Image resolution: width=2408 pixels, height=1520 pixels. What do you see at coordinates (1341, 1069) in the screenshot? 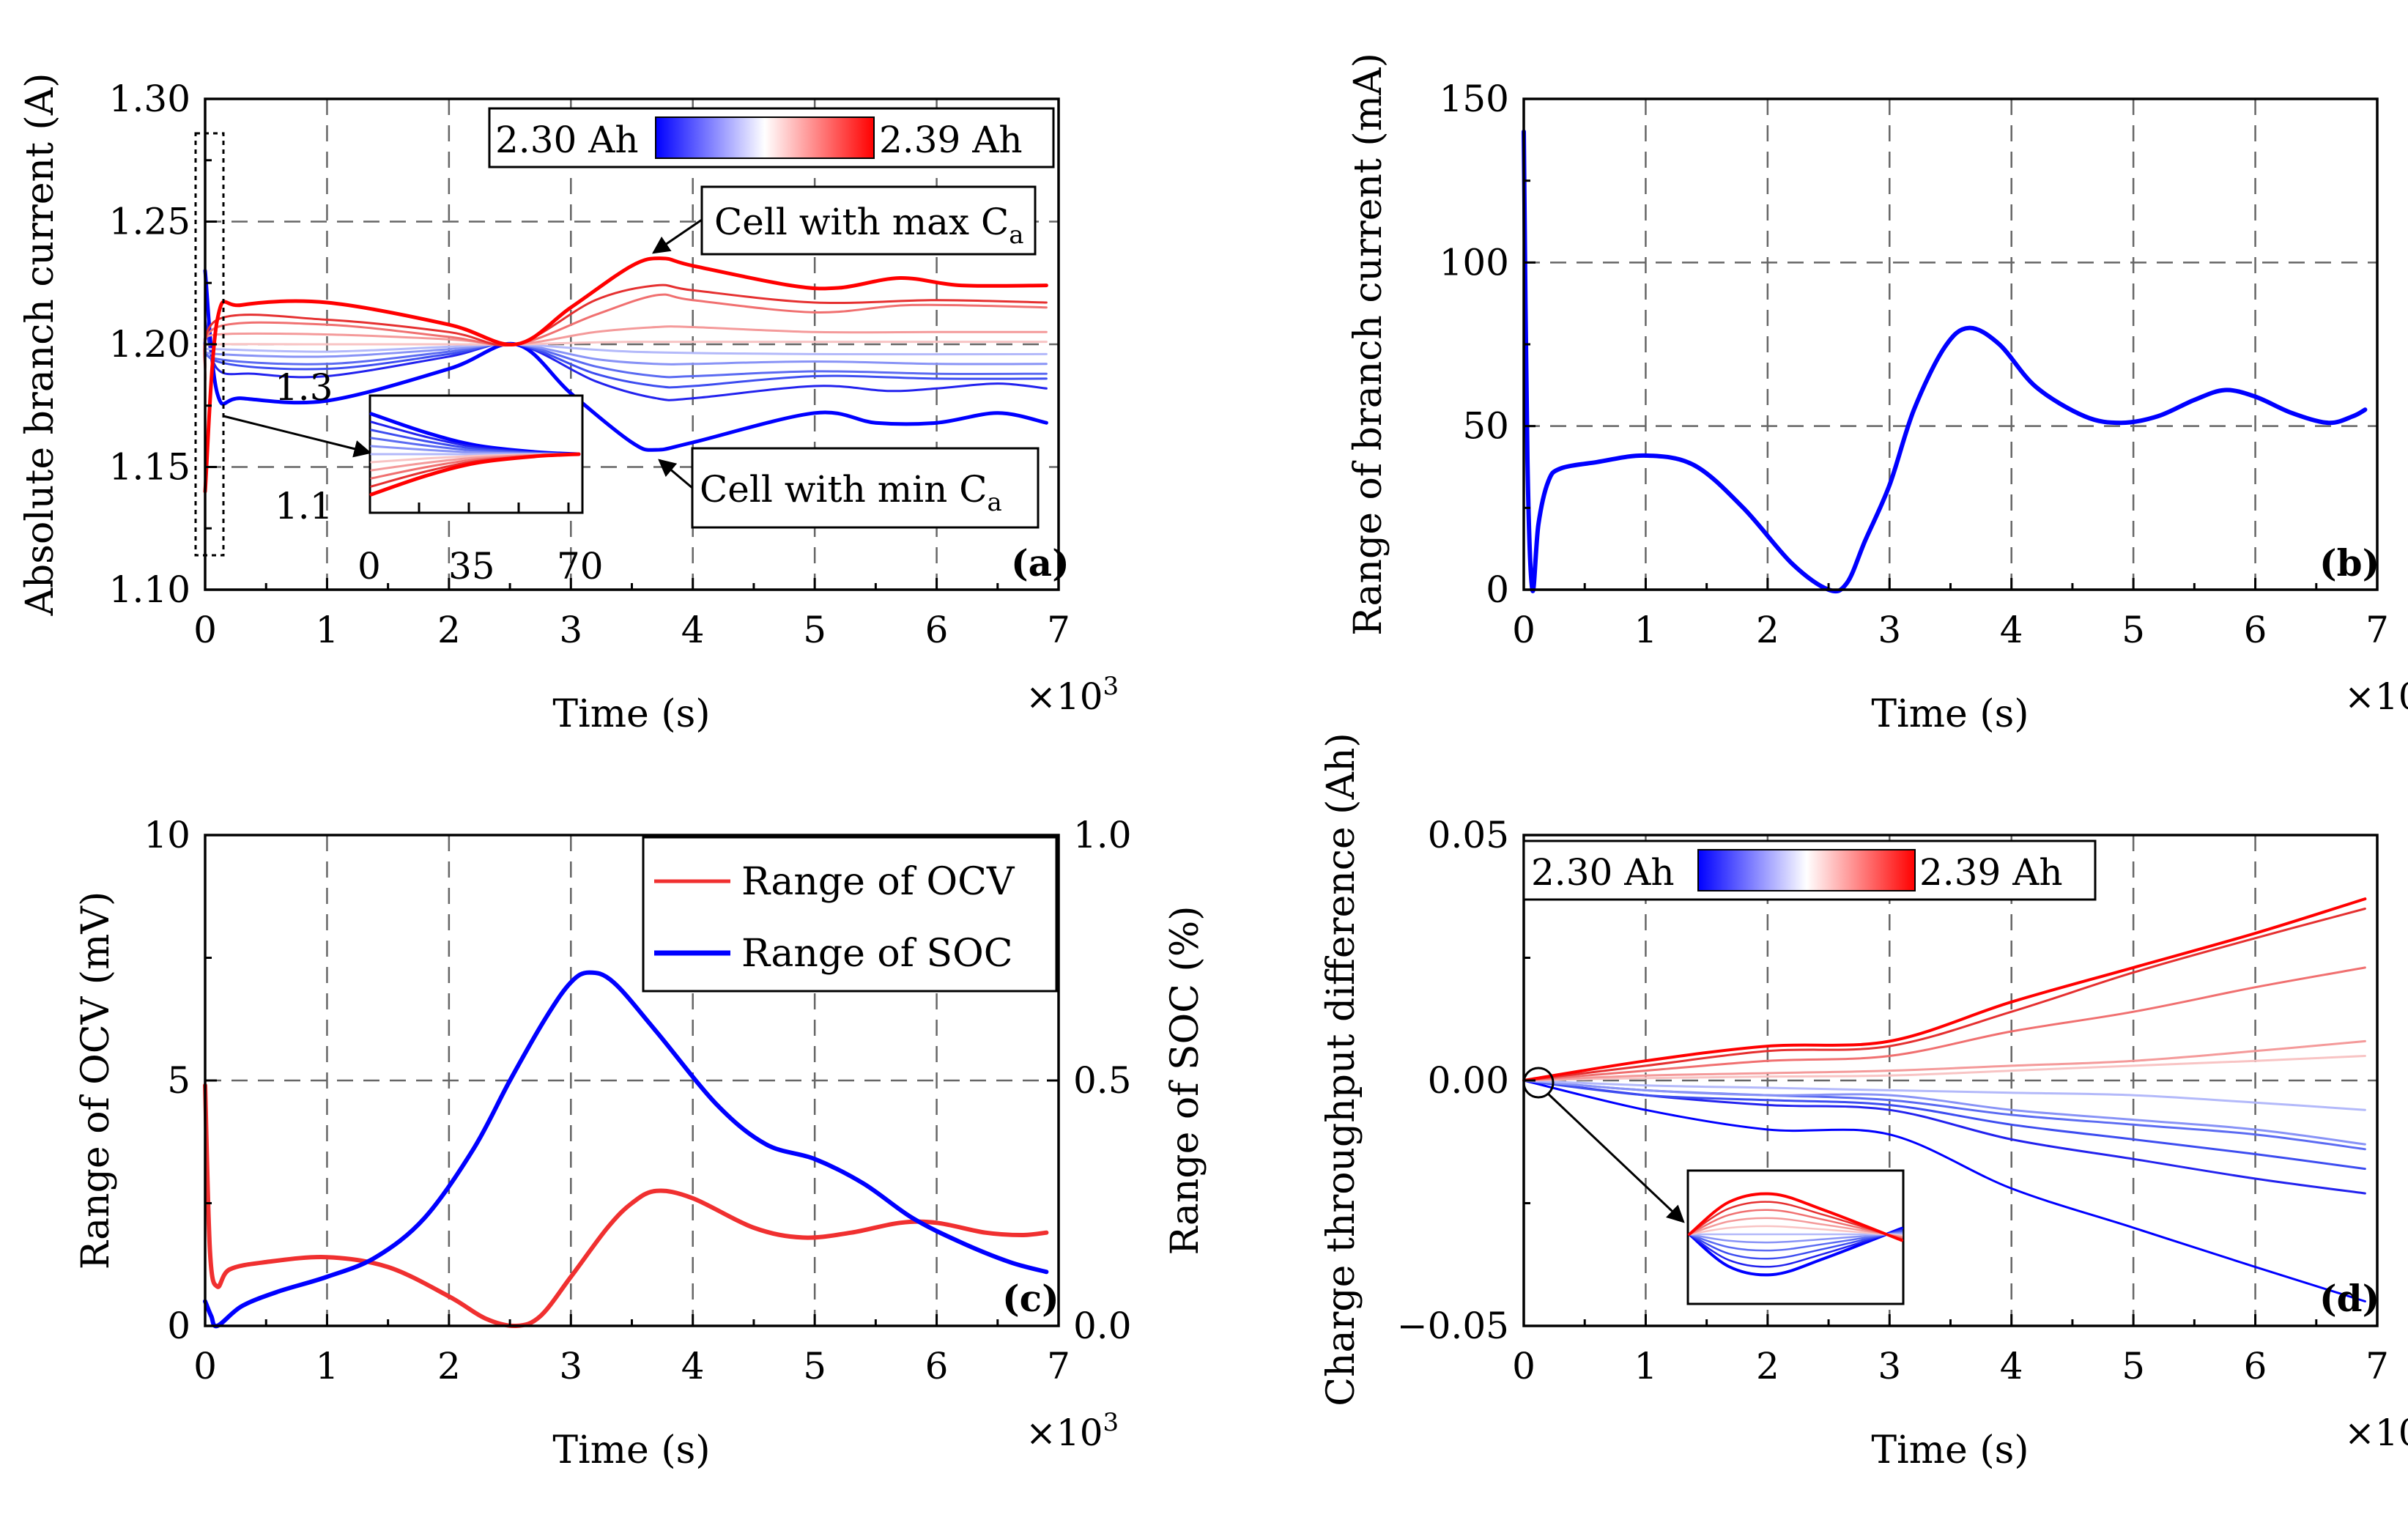
I see `panel-d-ylabel: Charge throughput difference (Ah)` at bounding box center [1341, 1069].